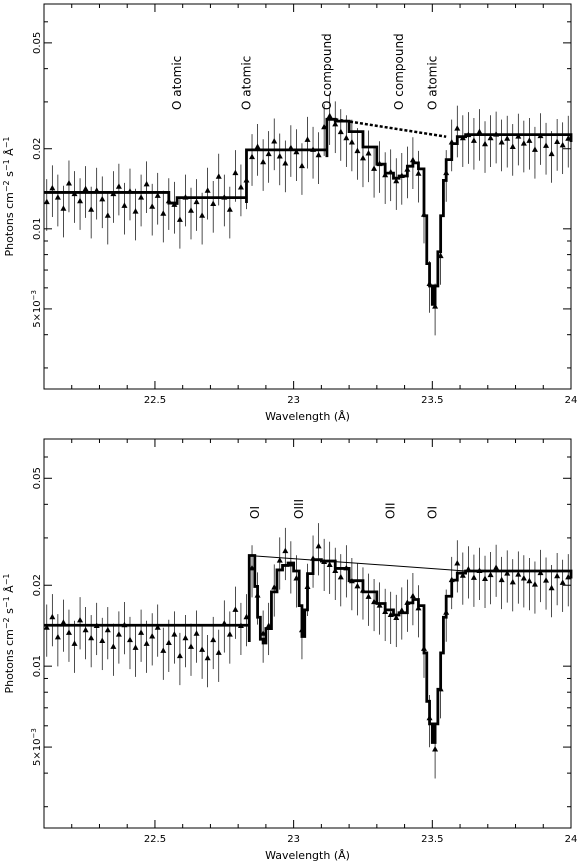 The width and height of the screenshot is (579, 866). What do you see at coordinates (391, 128) in the screenshot?
I see `continuum-line` at bounding box center [391, 128].